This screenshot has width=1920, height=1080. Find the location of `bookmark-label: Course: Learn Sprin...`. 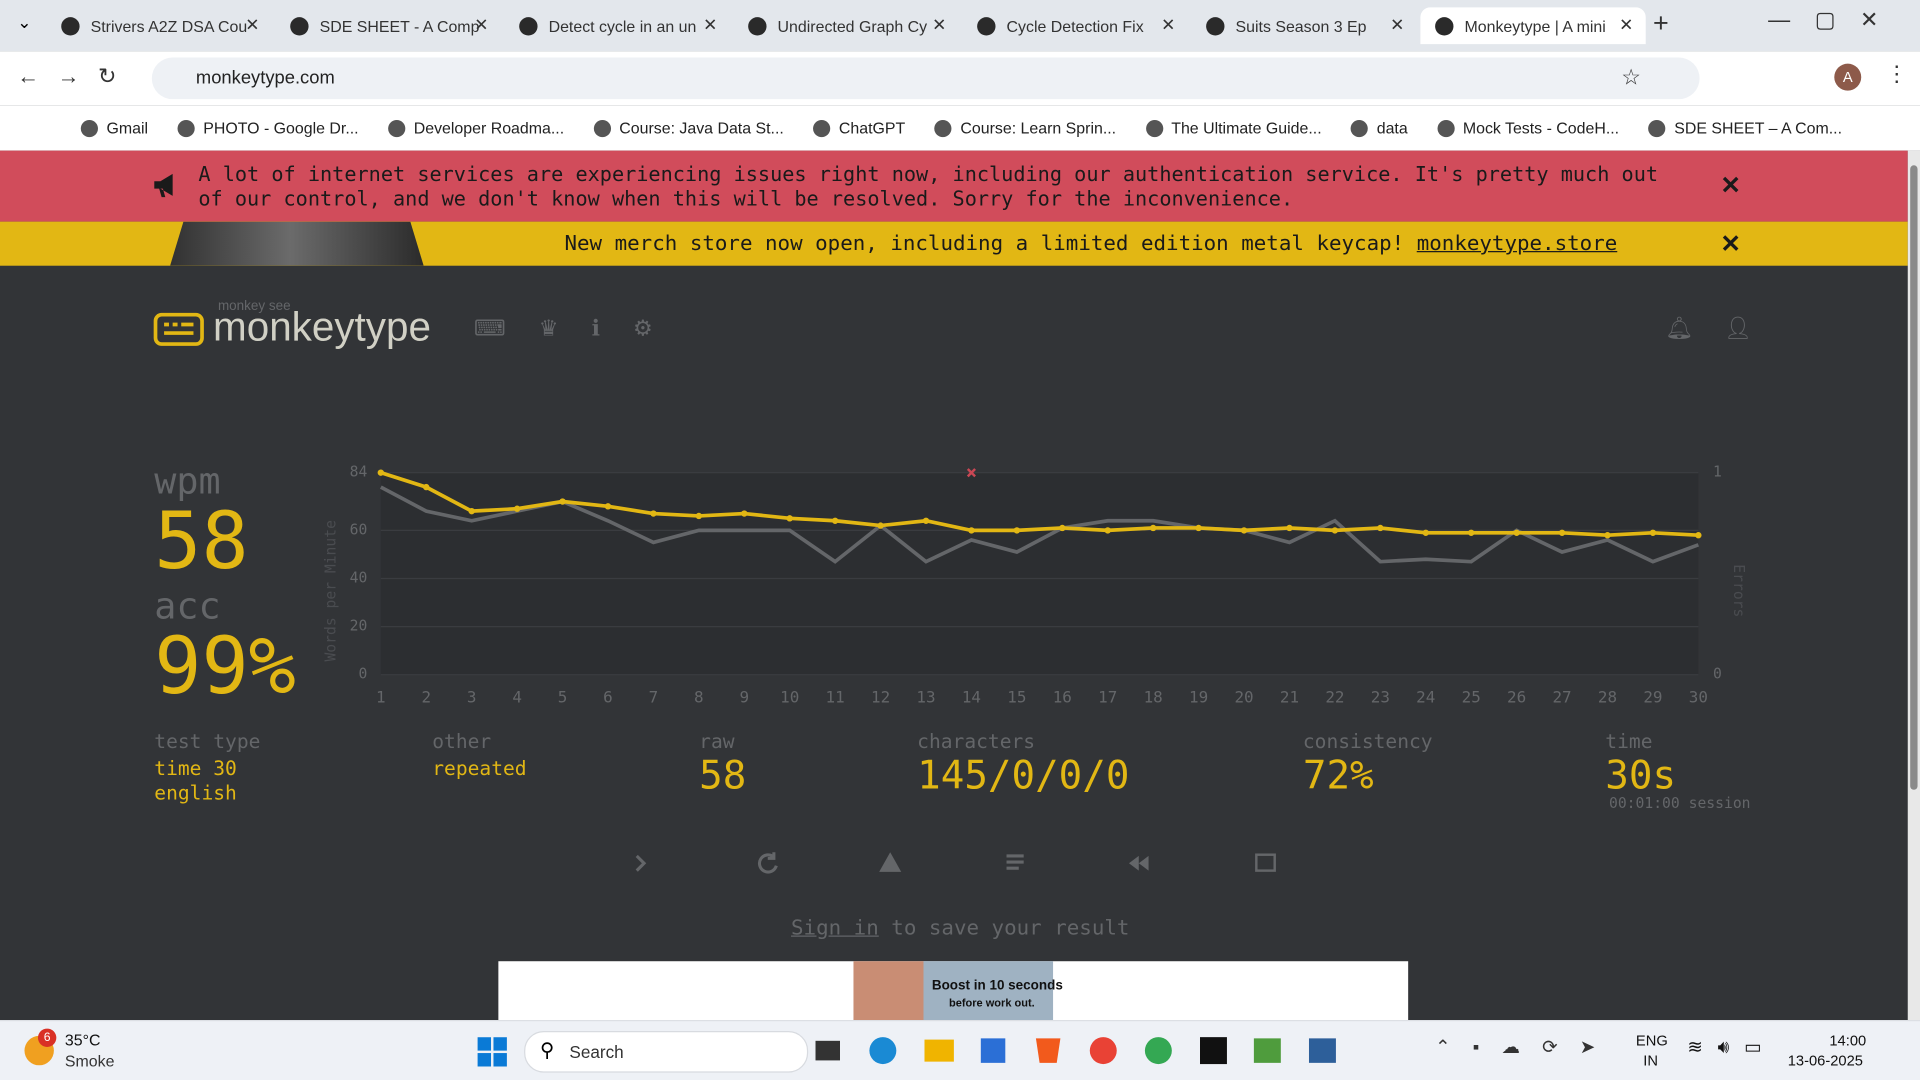

bookmark-label: Course: Learn Sprin... is located at coordinates (1038, 128).